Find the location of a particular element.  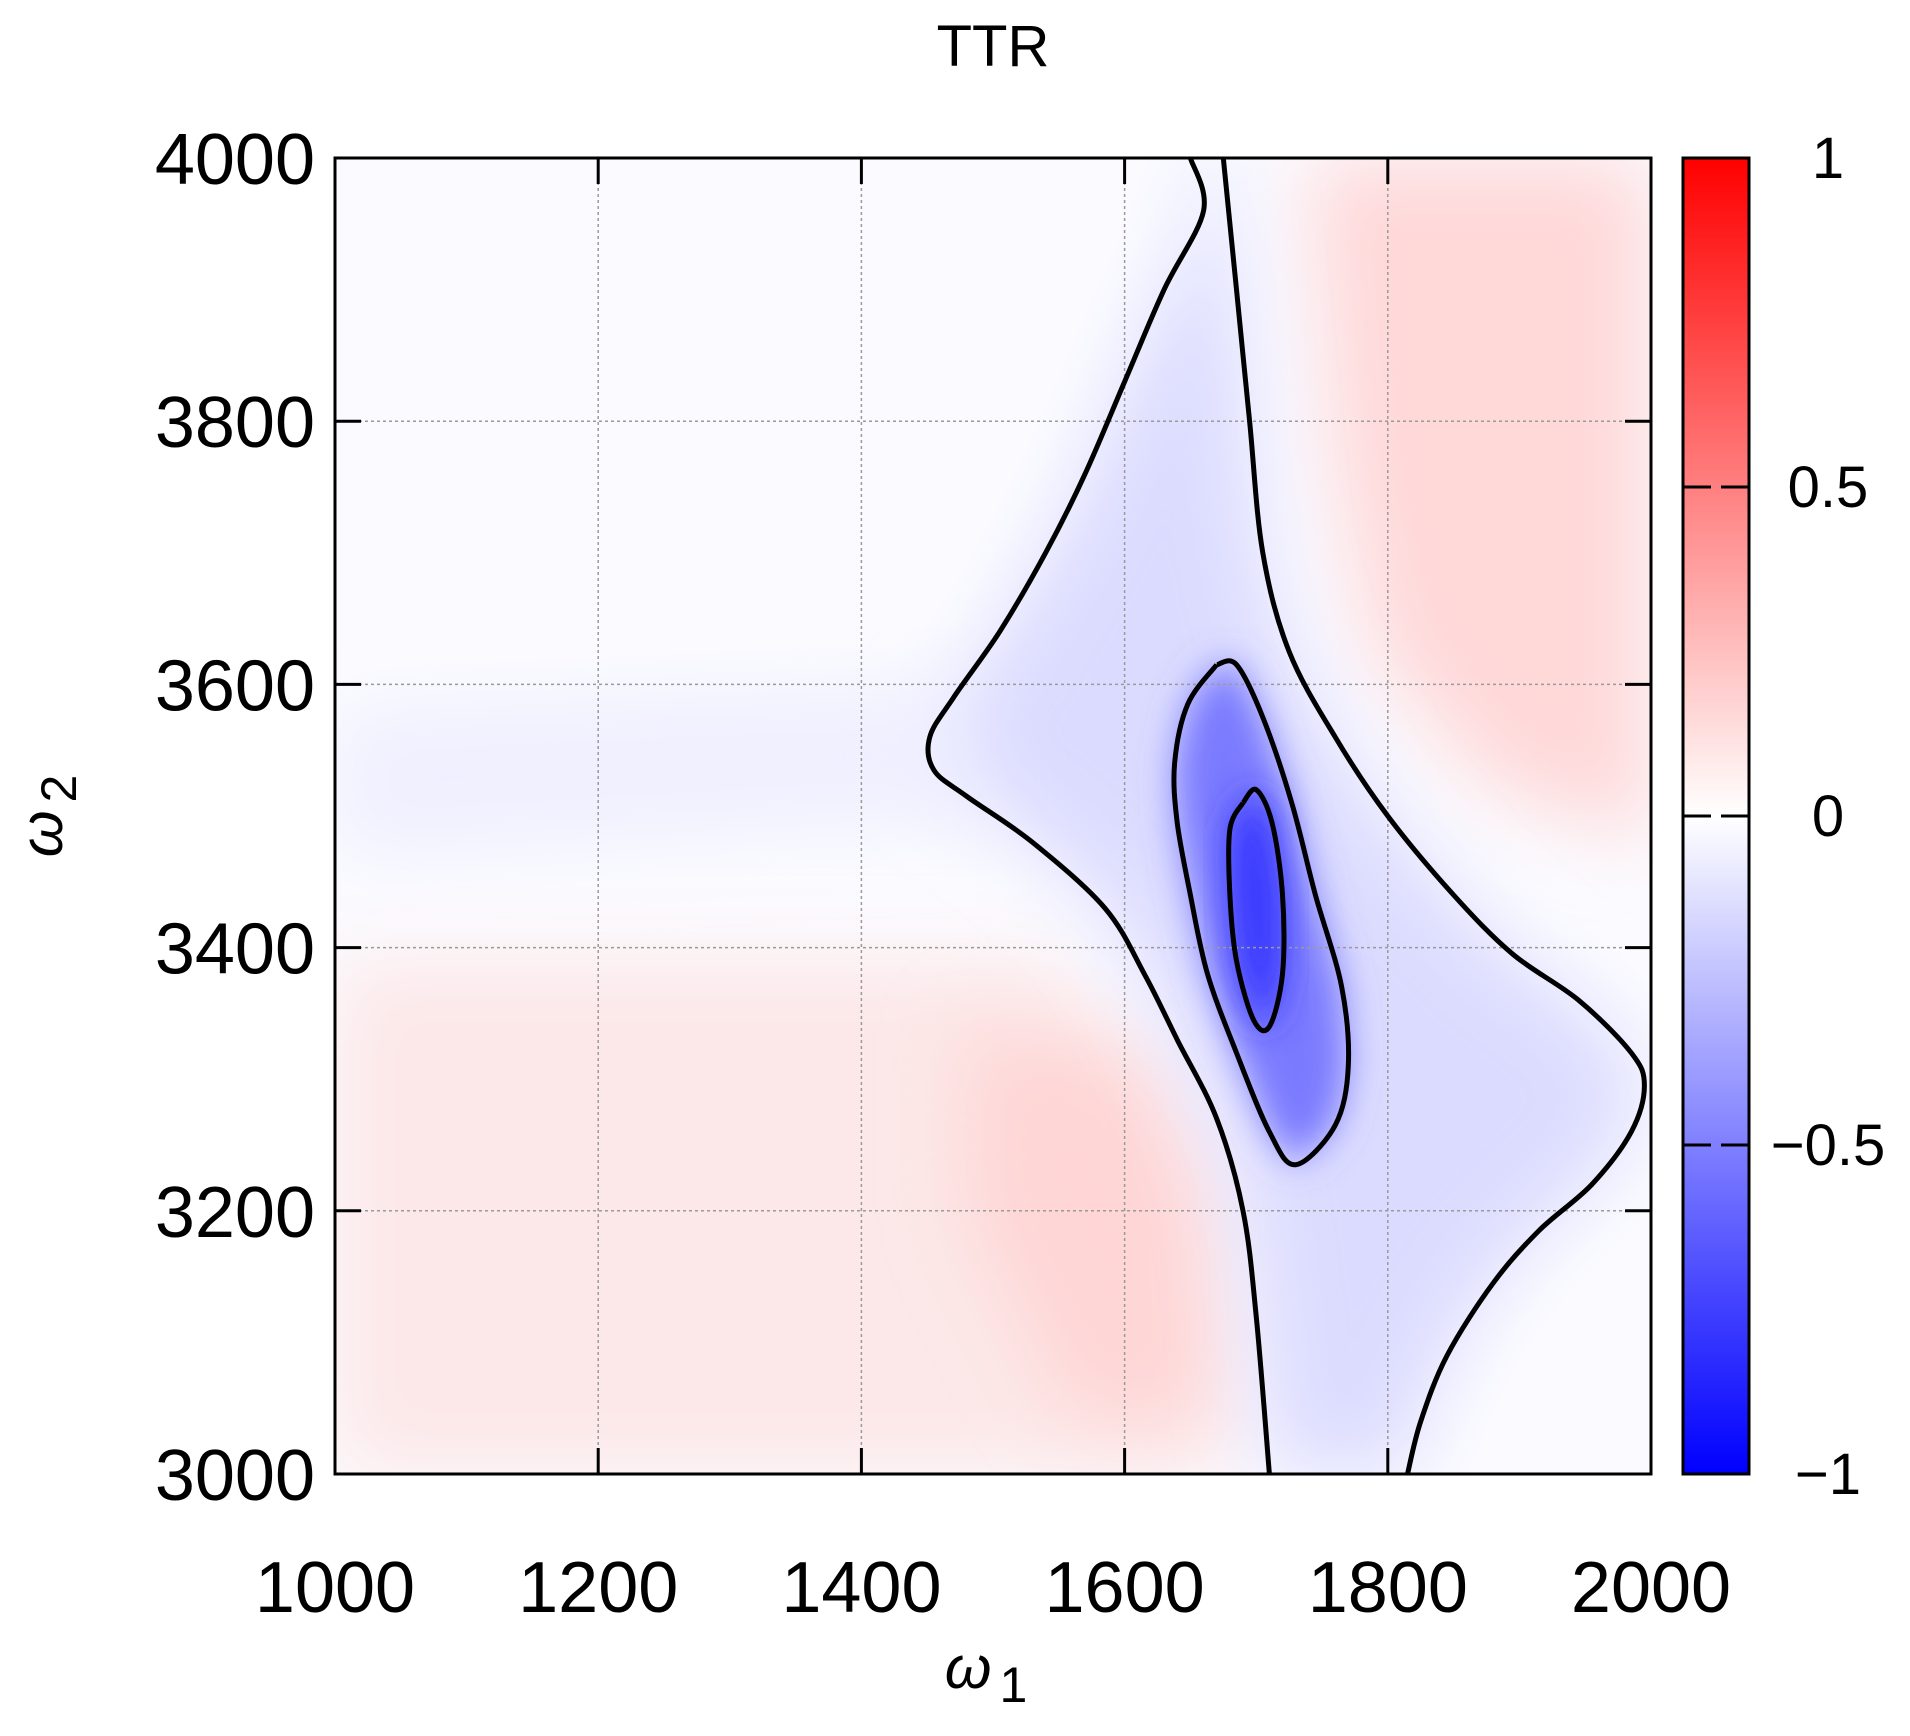

x-tick-label-1600: 1600 is located at coordinates (1125, 1588).